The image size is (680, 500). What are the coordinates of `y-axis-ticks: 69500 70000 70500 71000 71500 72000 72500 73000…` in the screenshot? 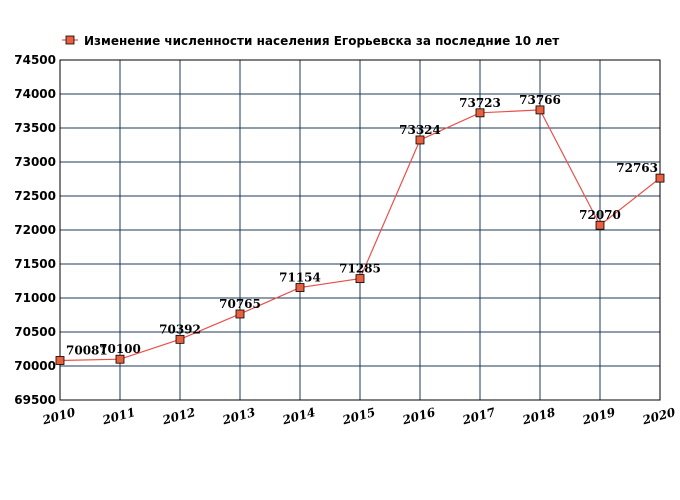 It's located at (35, 230).